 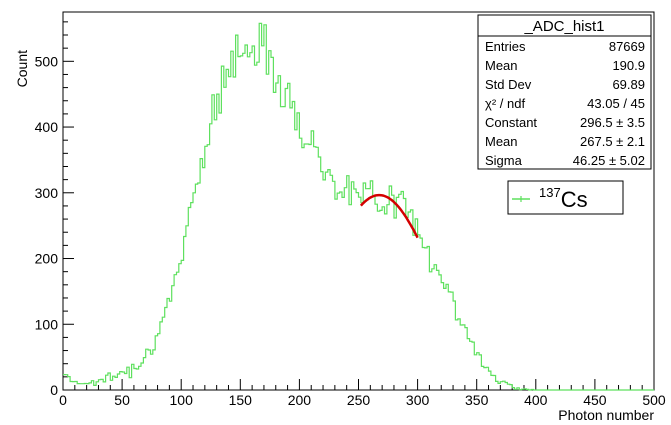 I want to click on stats-box-frame, so click(x=564, y=92).